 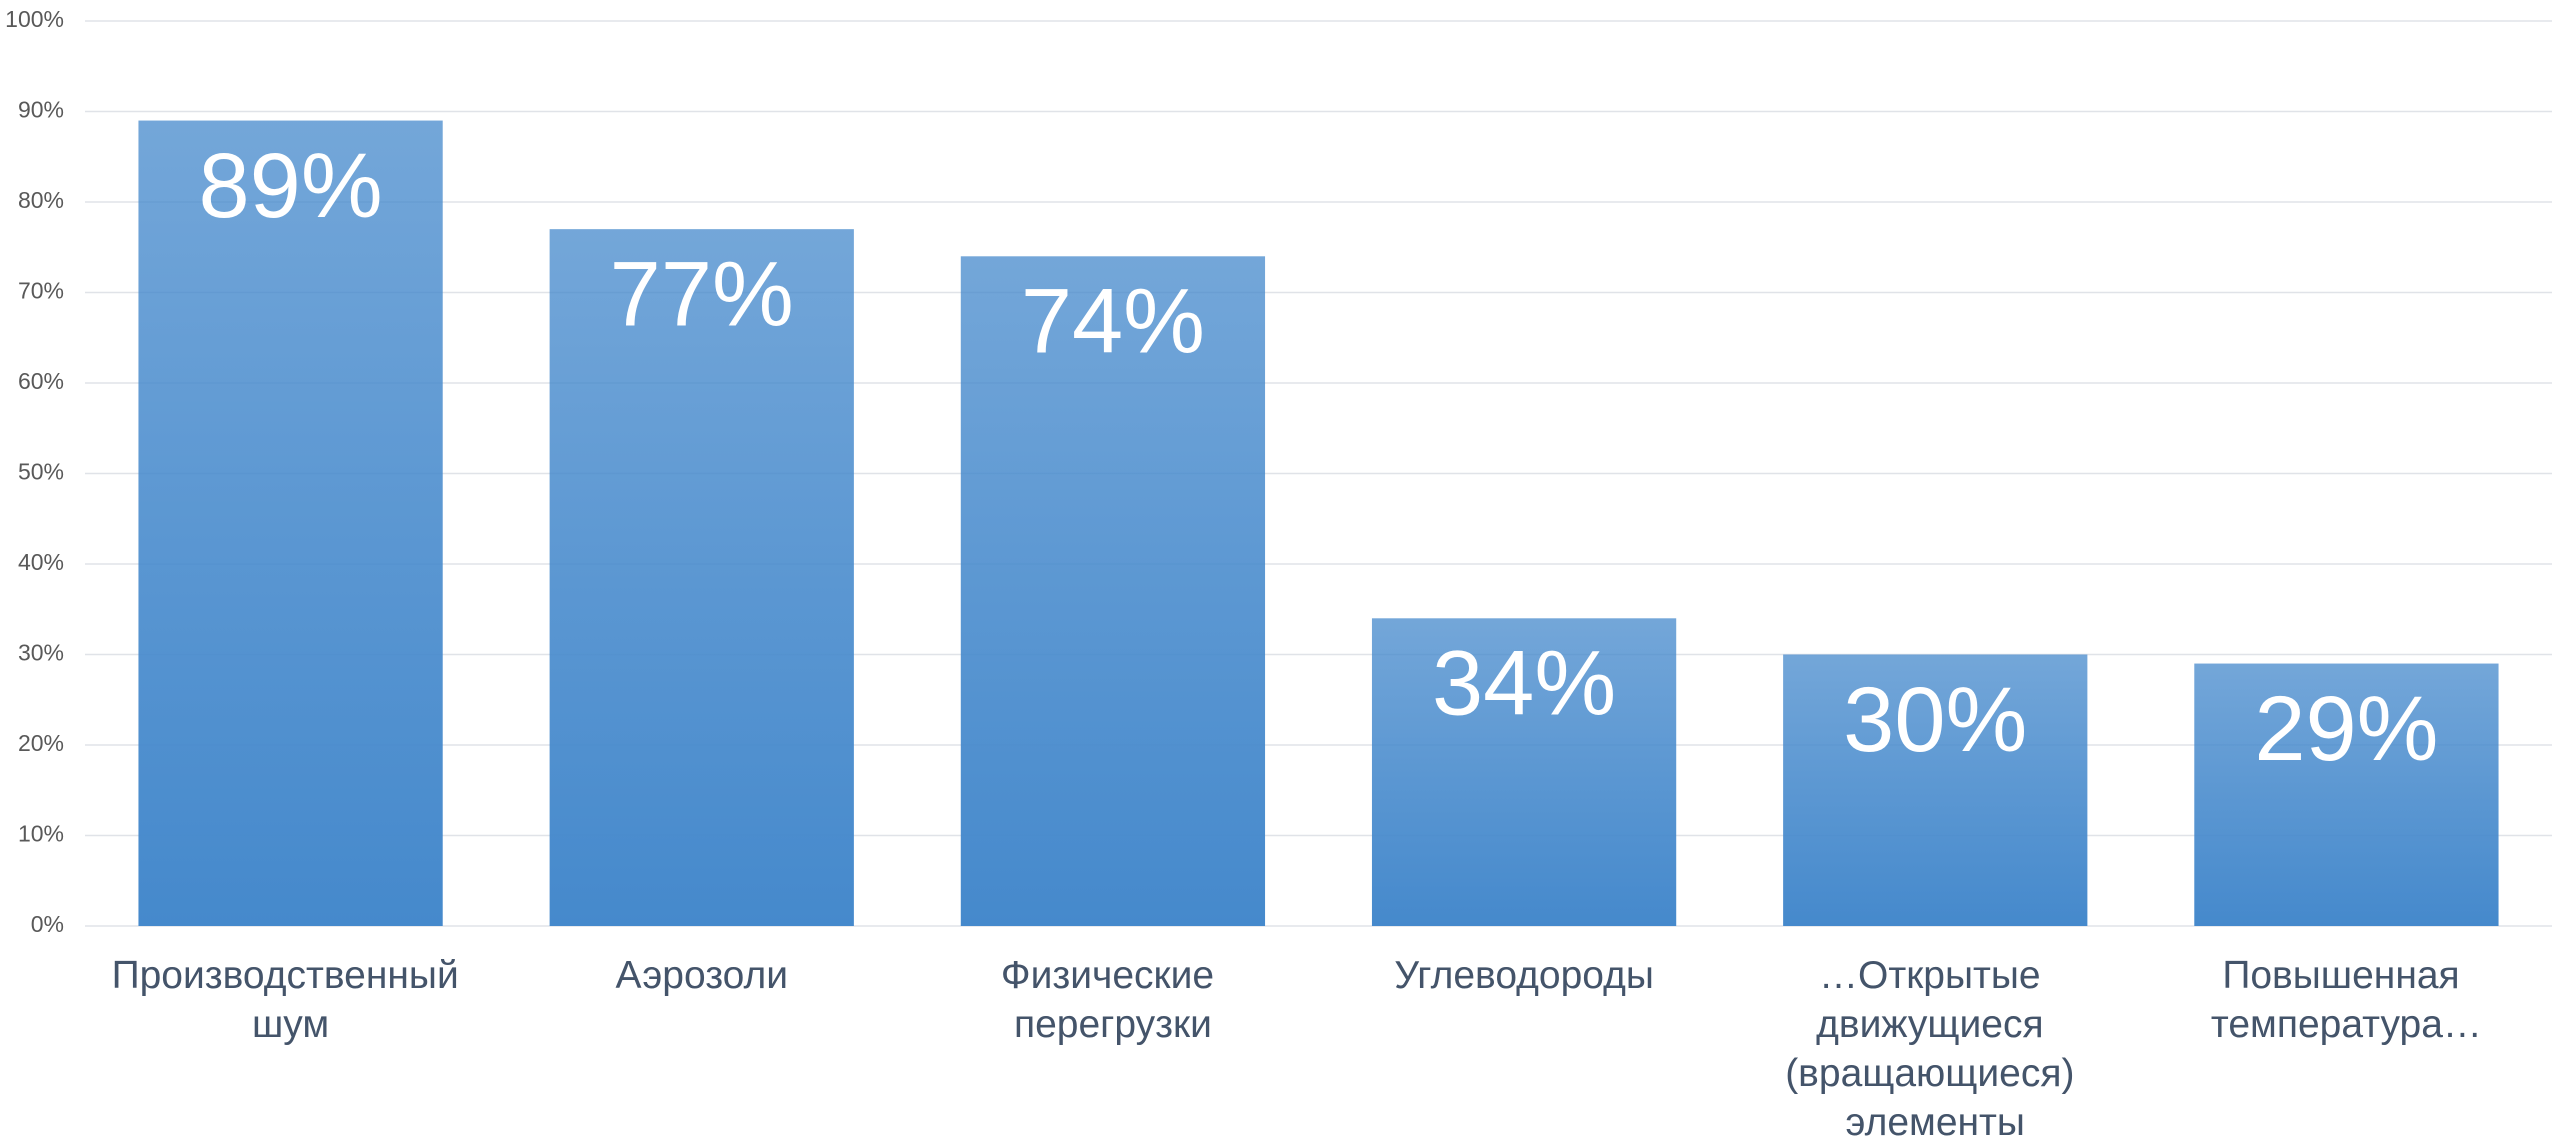 What do you see at coordinates (47, 924) in the screenshot?
I see `y-tick-label: 0%` at bounding box center [47, 924].